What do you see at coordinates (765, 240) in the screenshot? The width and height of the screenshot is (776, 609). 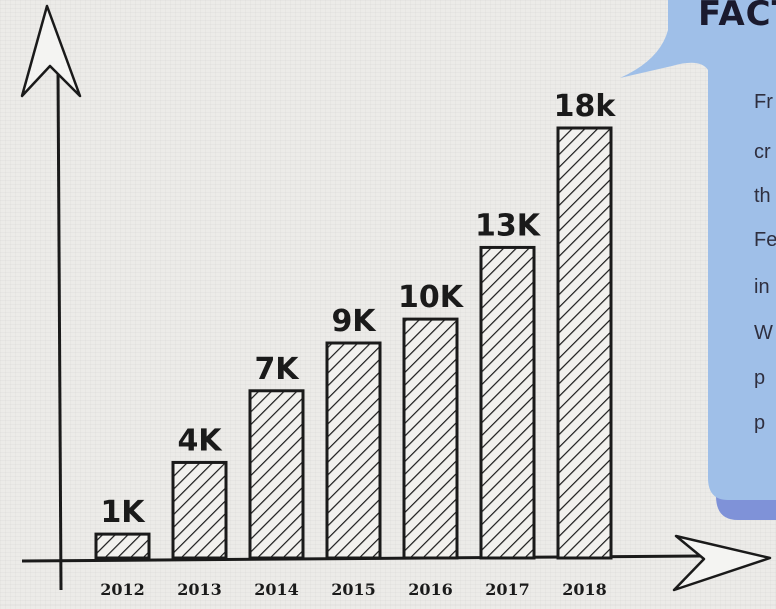 I see `fact-line: Fe` at bounding box center [765, 240].